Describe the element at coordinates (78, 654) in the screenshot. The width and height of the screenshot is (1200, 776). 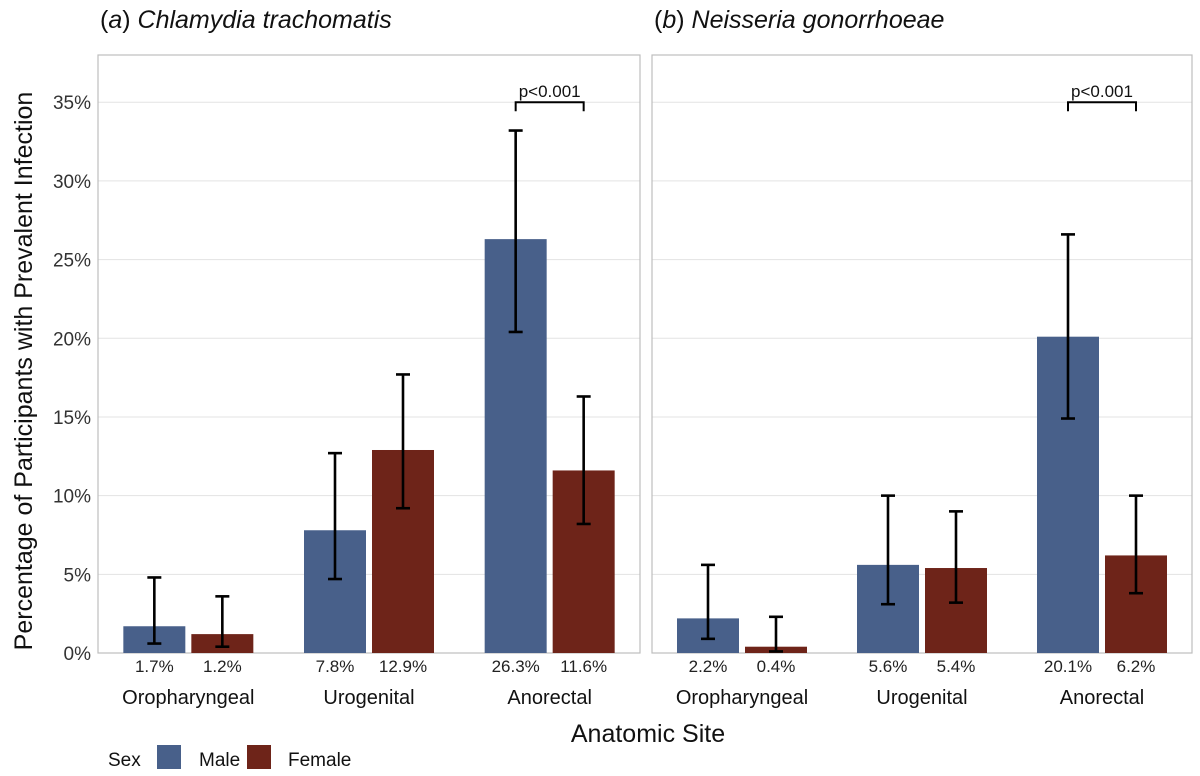
I see `y-tick-label: 0%` at that location.